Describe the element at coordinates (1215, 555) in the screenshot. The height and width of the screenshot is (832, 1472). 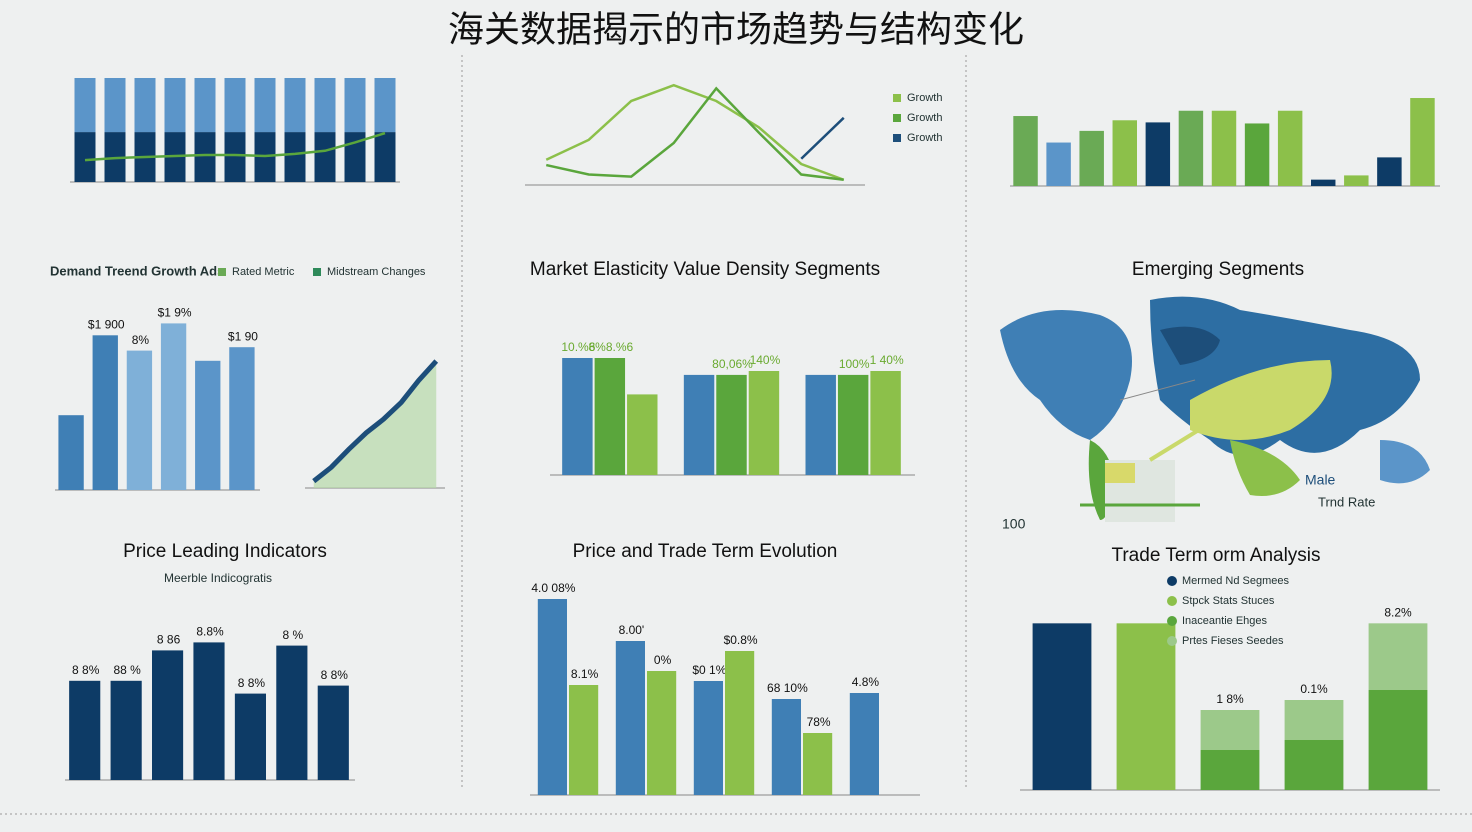
I see `chart-title: Trade Term orm Analysis` at that location.